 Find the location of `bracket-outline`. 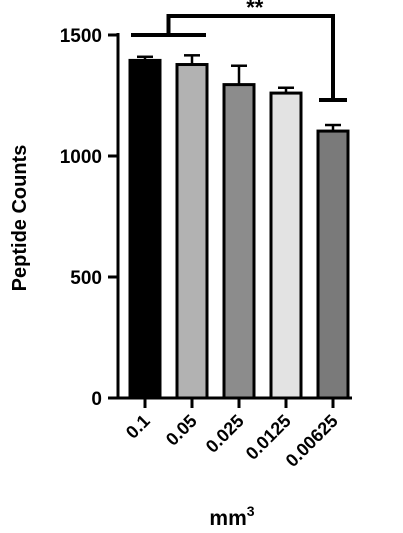

bracket-outline is located at coordinates (250, 57).